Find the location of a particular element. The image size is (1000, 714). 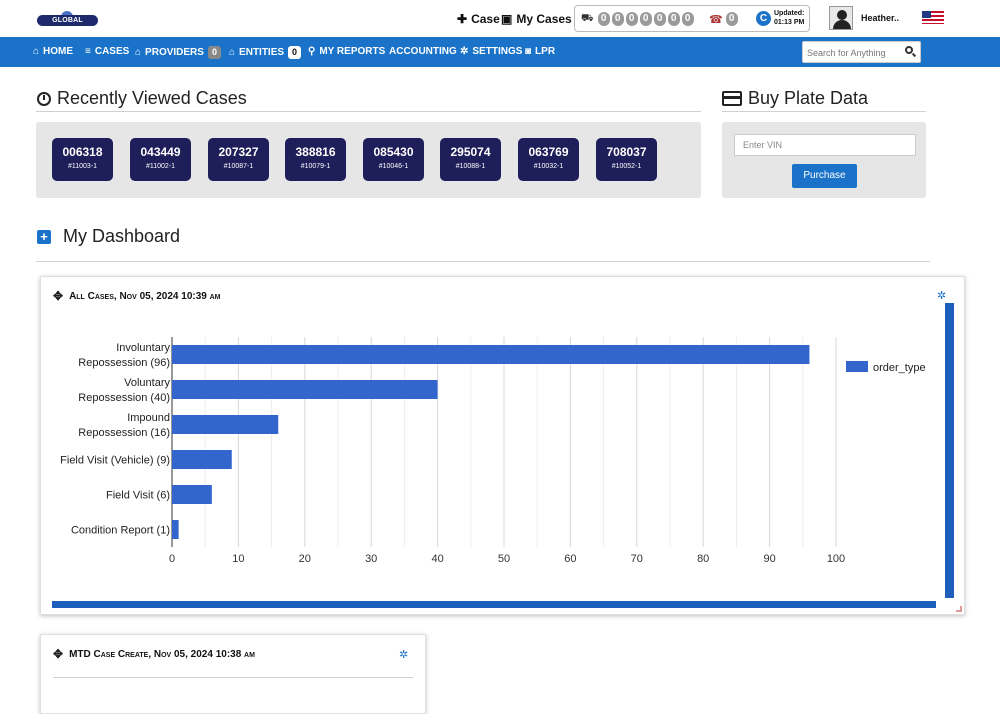

recent-case-chip: 708037 #10052-1 is located at coordinates (626, 159).